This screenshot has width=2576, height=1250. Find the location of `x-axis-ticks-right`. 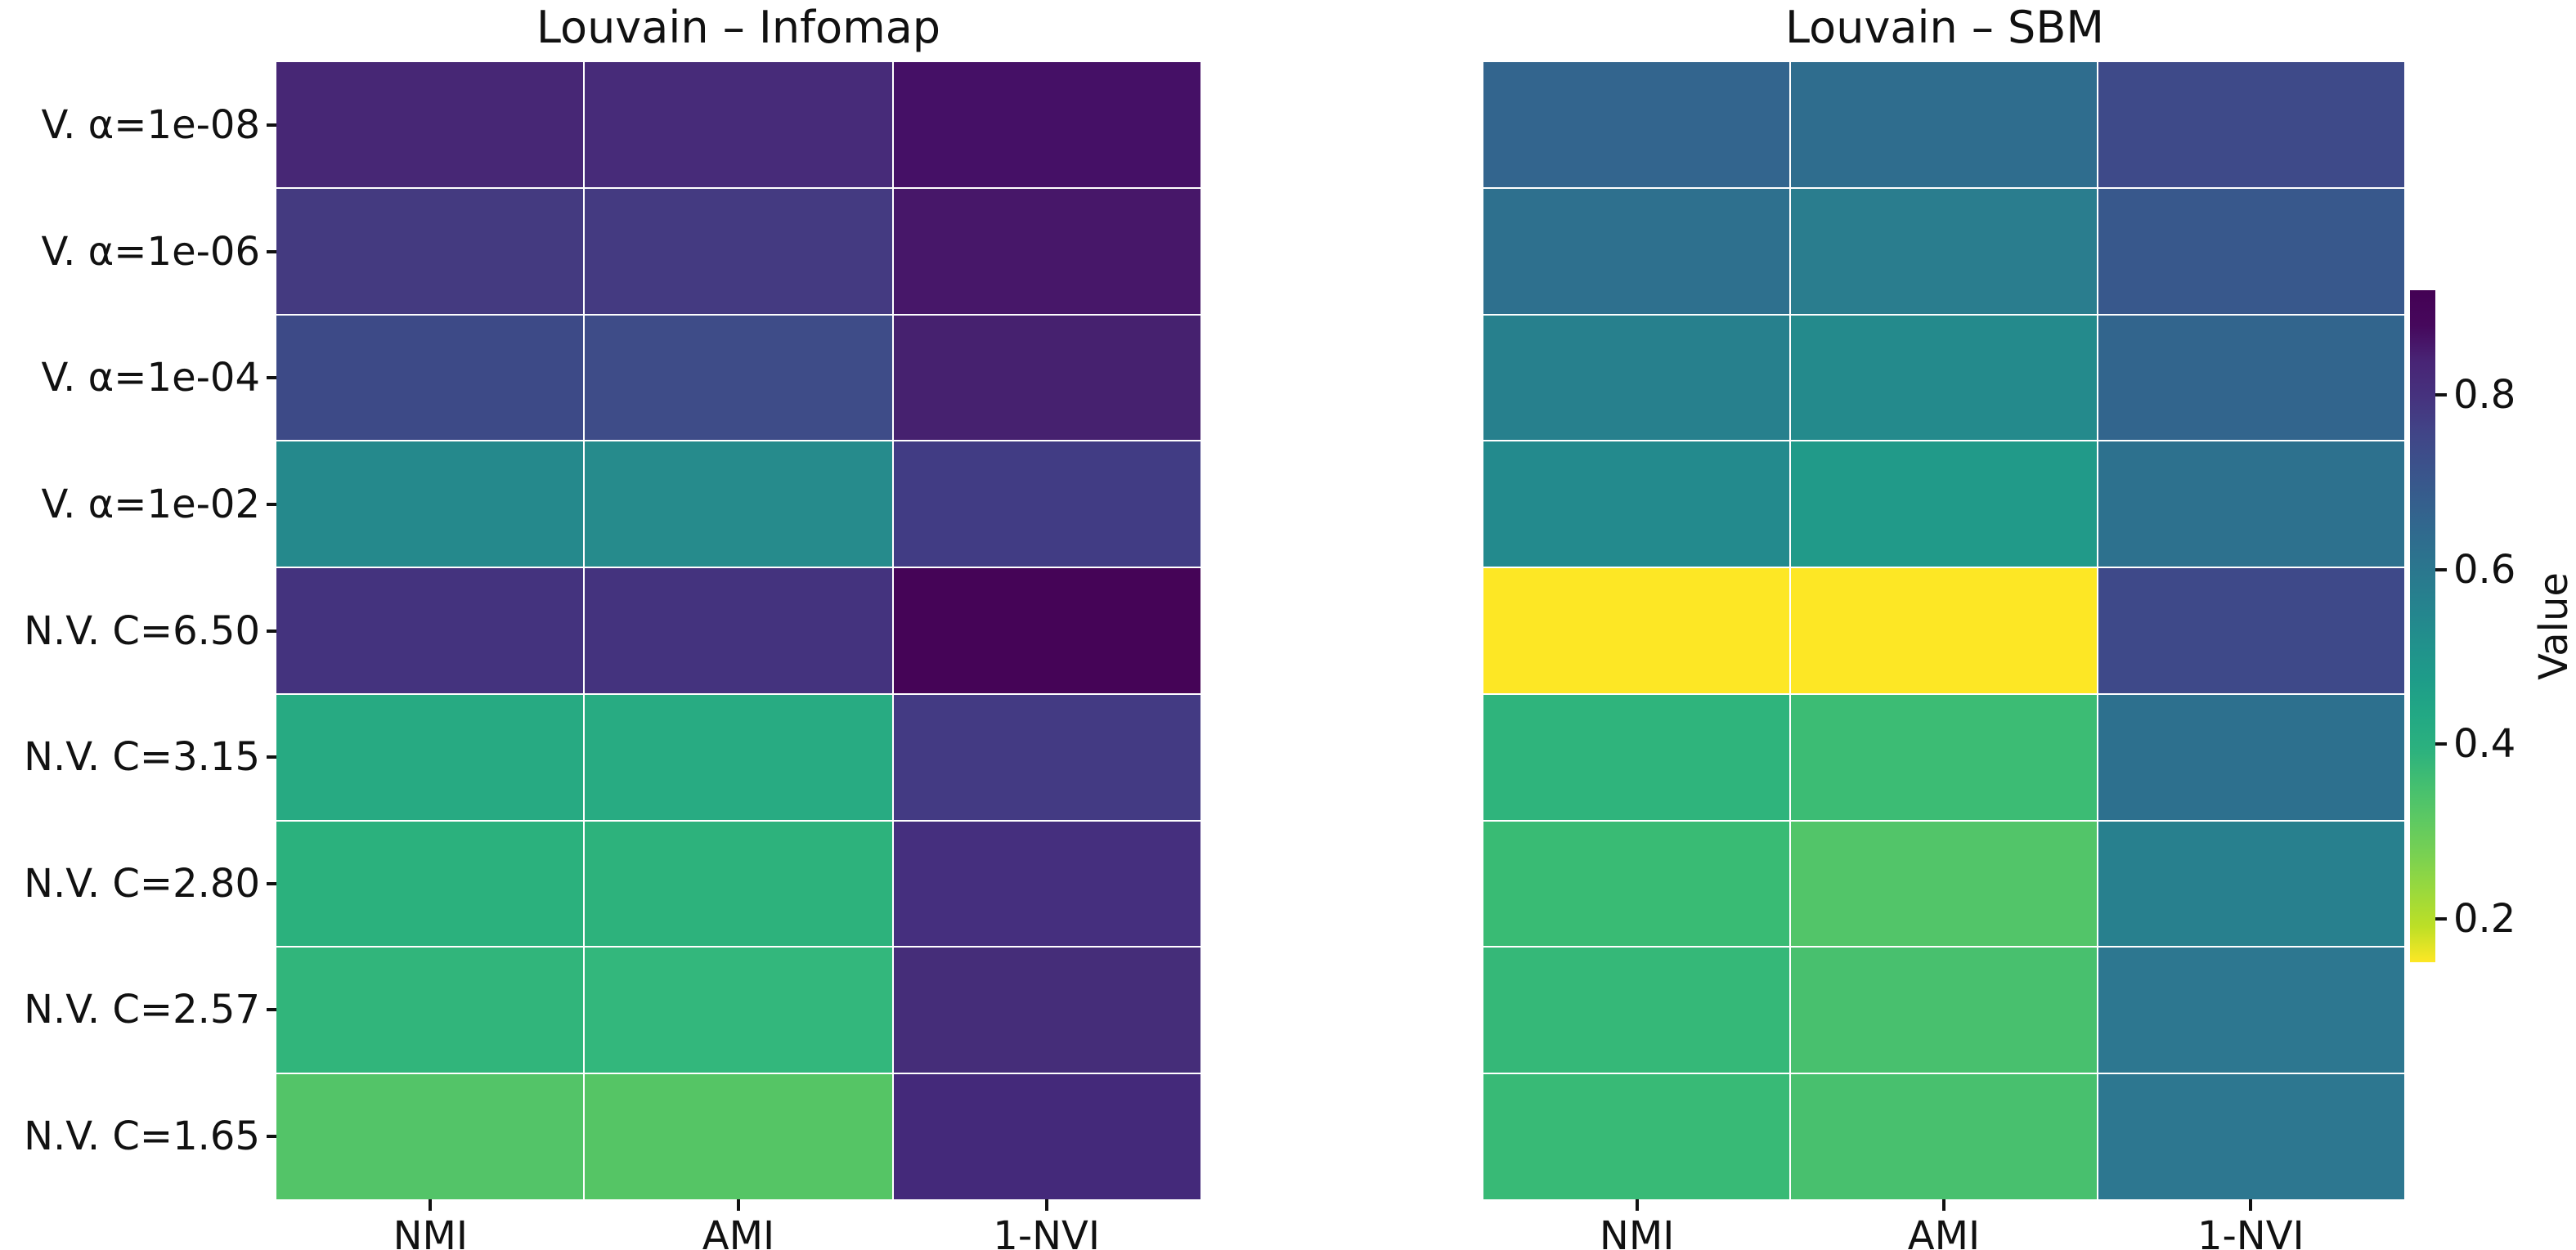

x-axis-ticks-right is located at coordinates (1944, 1205).